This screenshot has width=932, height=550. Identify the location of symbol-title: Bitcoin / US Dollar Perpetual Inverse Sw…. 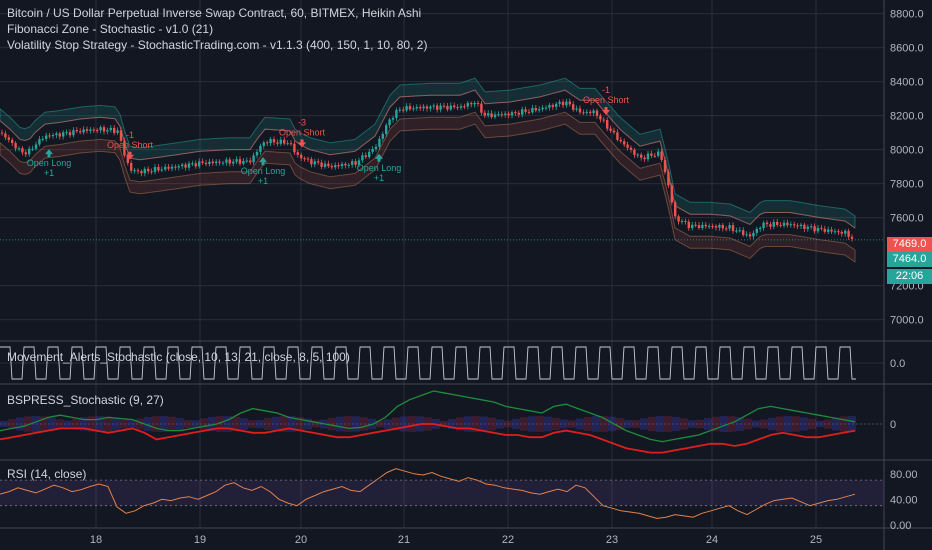
(214, 13).